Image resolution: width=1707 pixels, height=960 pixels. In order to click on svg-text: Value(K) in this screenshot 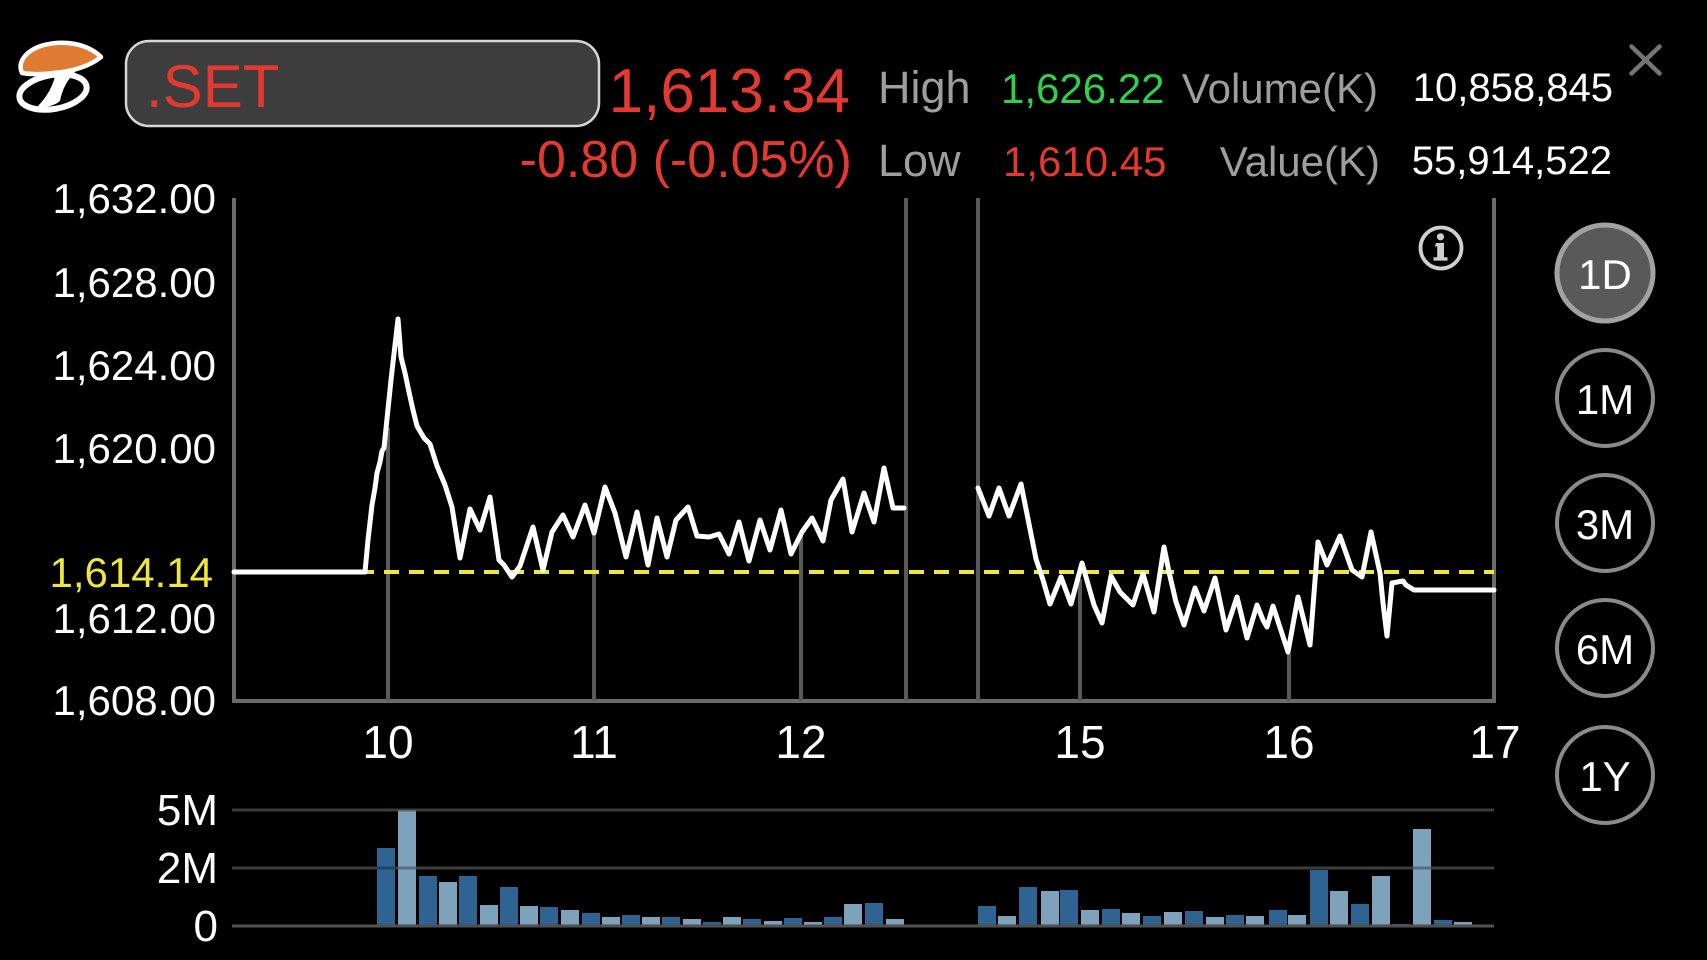, I will do `click(1300, 161)`.